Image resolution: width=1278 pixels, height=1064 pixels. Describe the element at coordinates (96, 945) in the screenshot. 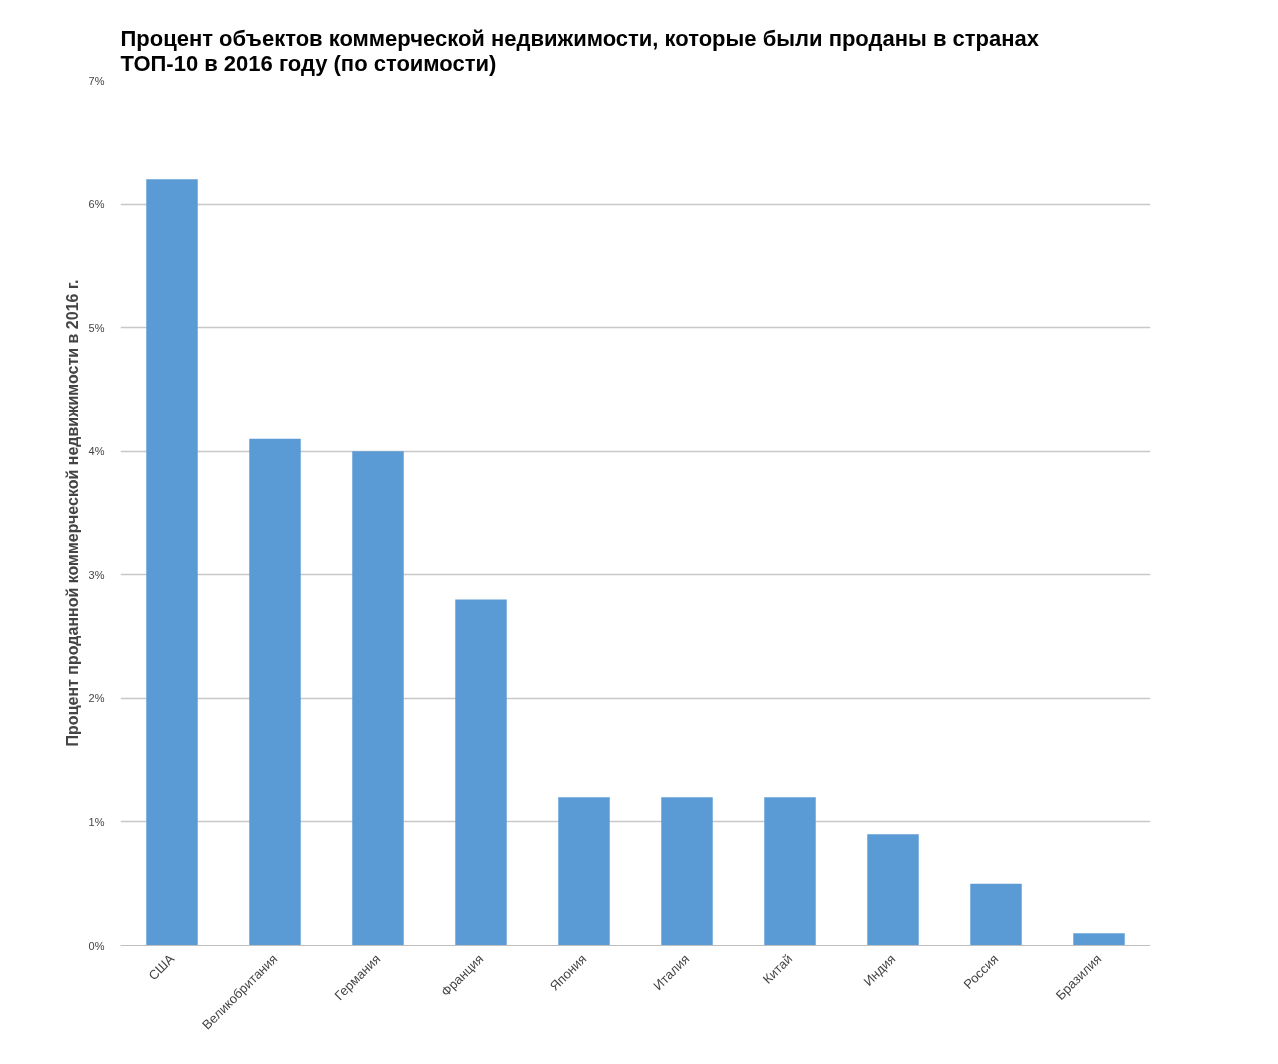

I see `y-tick-label: 0%` at that location.